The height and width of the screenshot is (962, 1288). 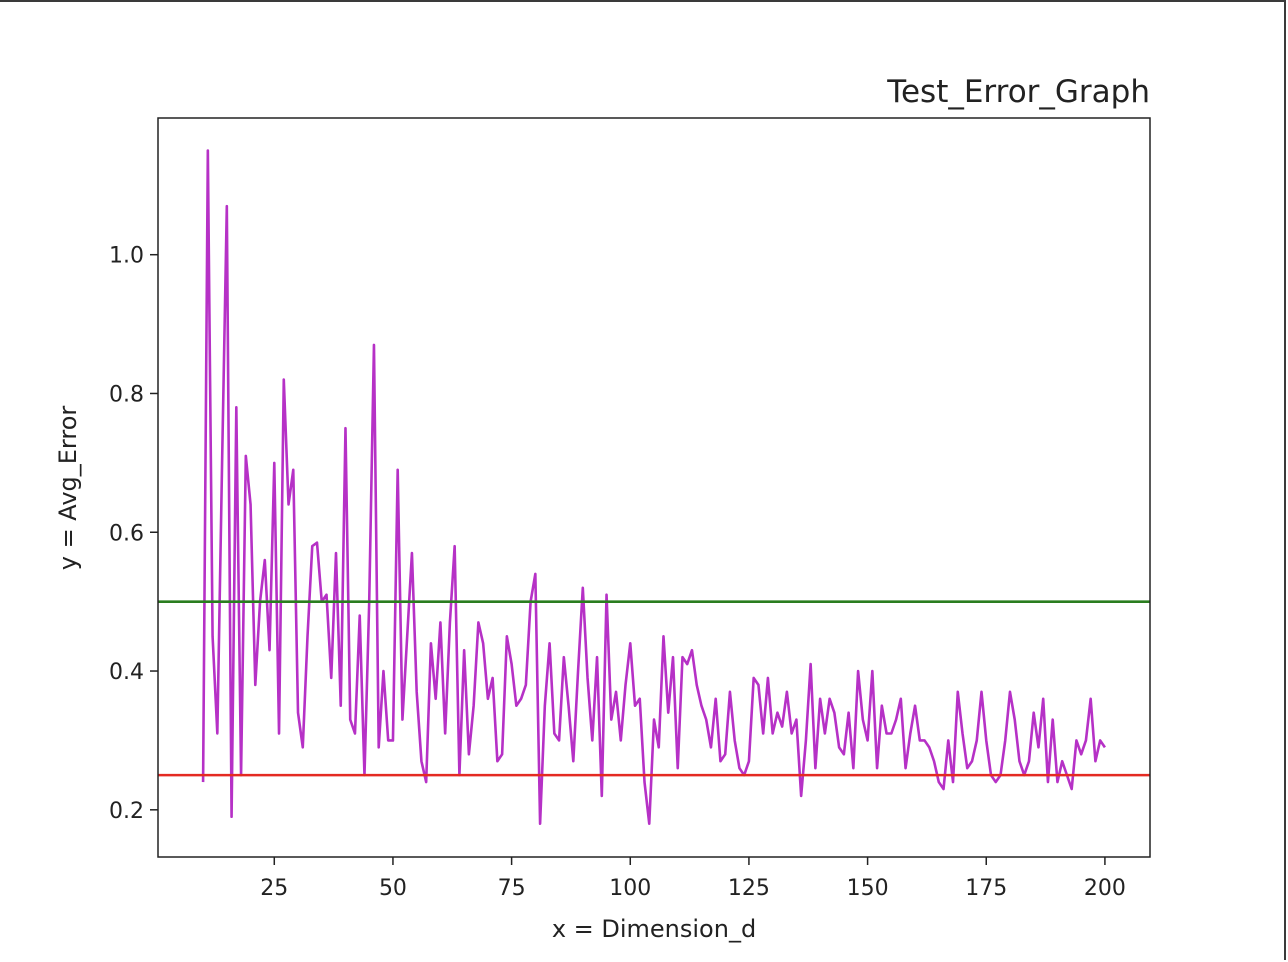 What do you see at coordinates (126, 533) in the screenshot?
I see `y-tick-label: 0.6` at bounding box center [126, 533].